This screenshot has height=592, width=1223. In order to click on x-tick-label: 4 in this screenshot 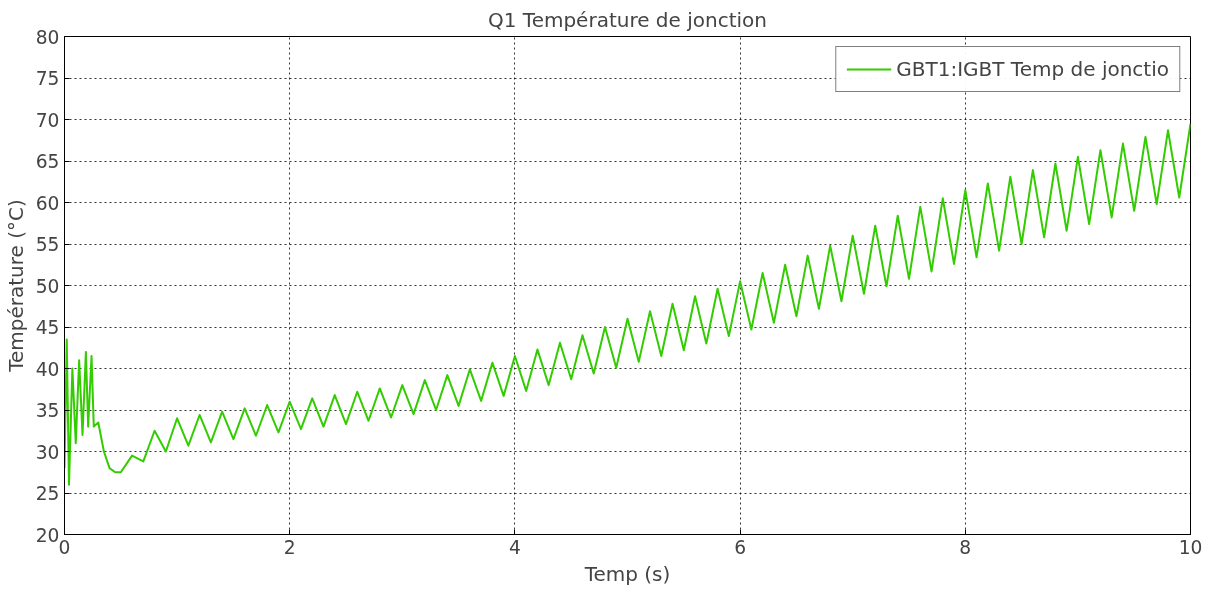, I will do `click(514, 547)`.